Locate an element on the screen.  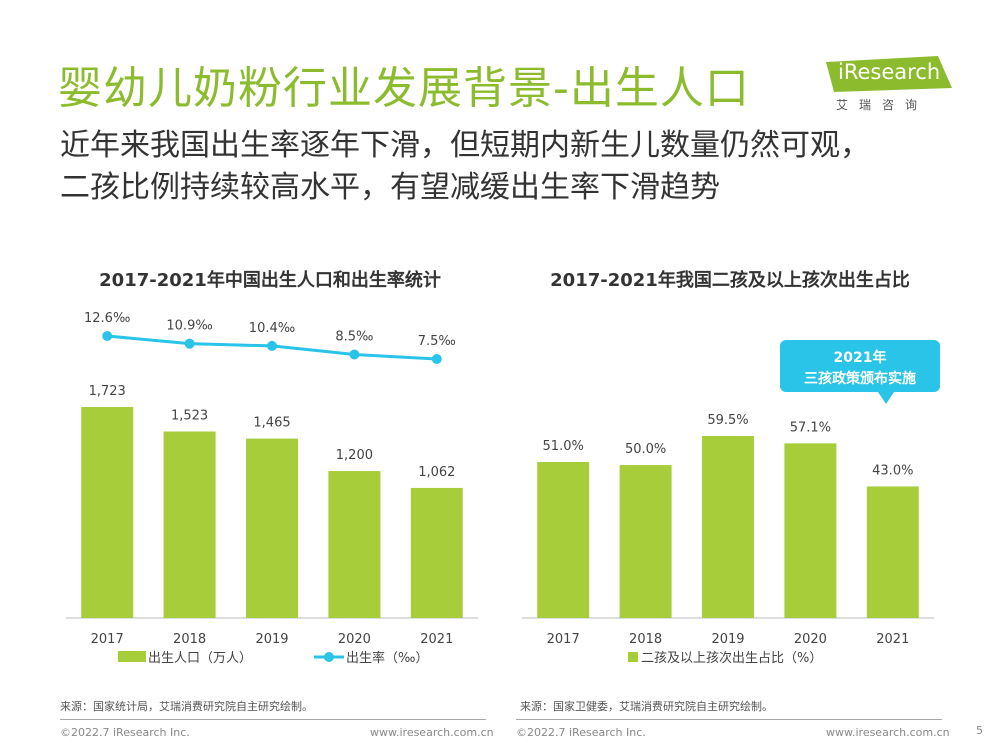
chart1-bar-label-2017: 1,723 is located at coordinates (107, 391).